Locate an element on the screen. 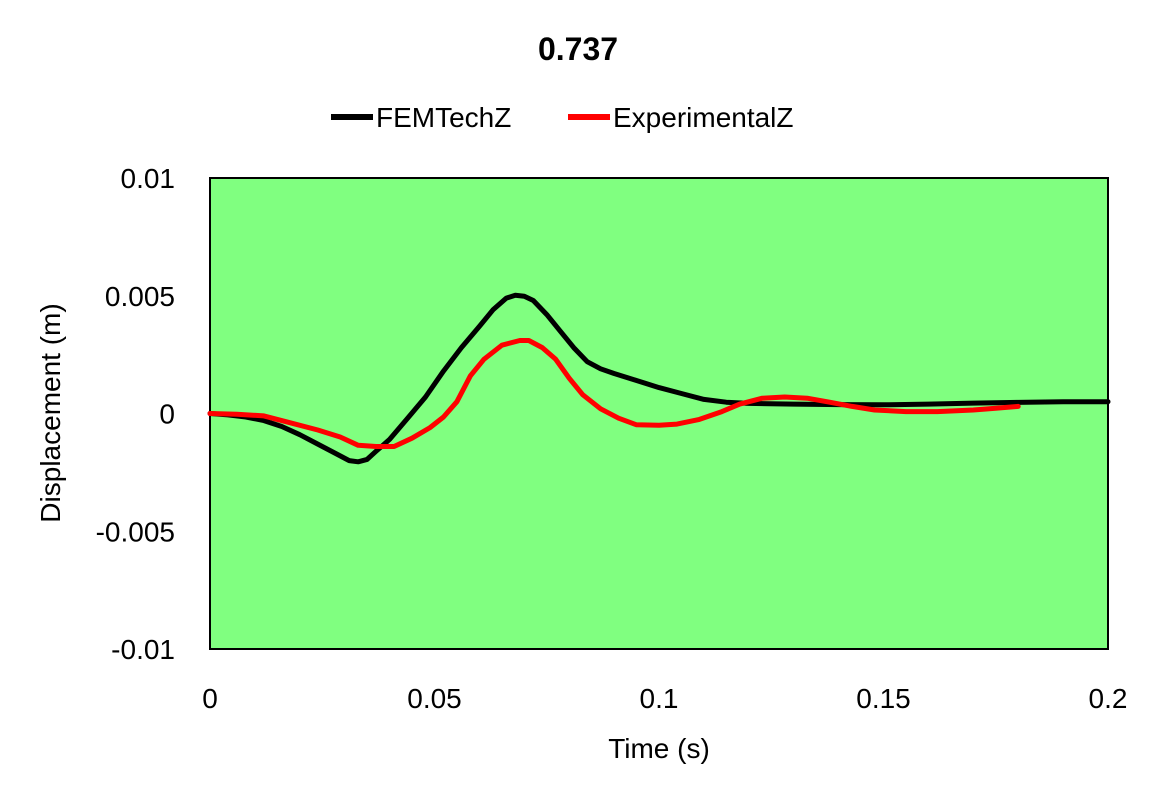 The image size is (1156, 799). y-axis-title: Displacement (m) is located at coordinates (50, 412).